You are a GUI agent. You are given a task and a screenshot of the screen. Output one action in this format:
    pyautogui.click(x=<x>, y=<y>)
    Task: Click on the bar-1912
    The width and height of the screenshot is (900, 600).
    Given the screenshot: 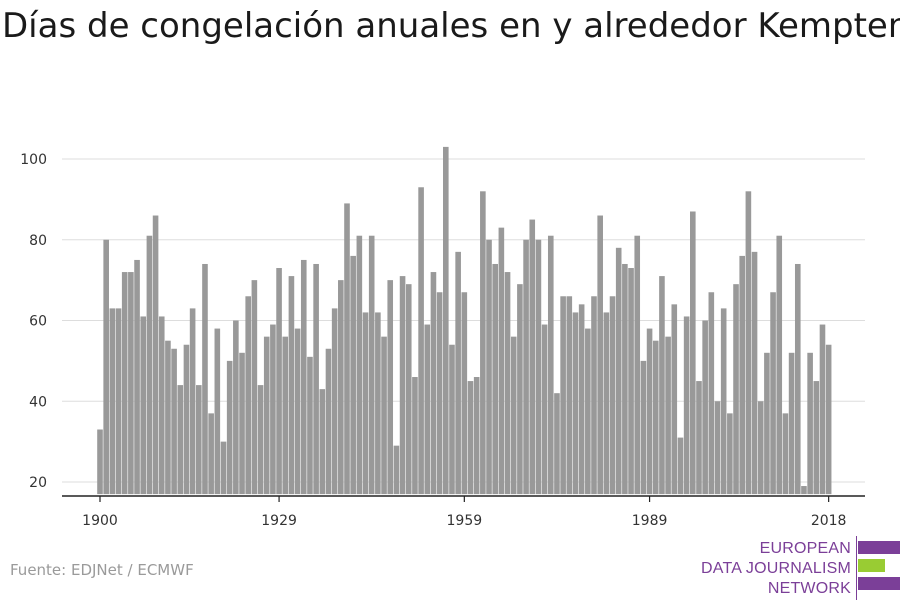 What is the action you would take?
    pyautogui.click(x=174, y=421)
    